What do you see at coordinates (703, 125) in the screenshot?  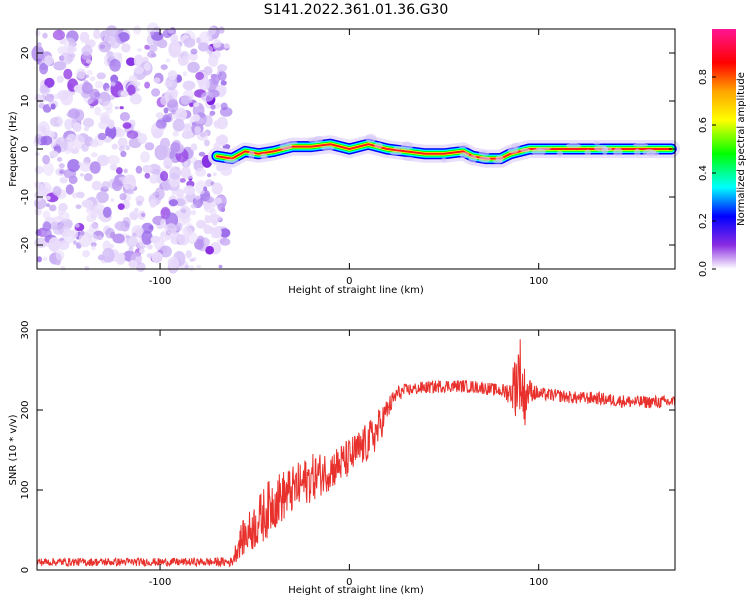 I see `colorbar-tick-label: 0.6` at bounding box center [703, 125].